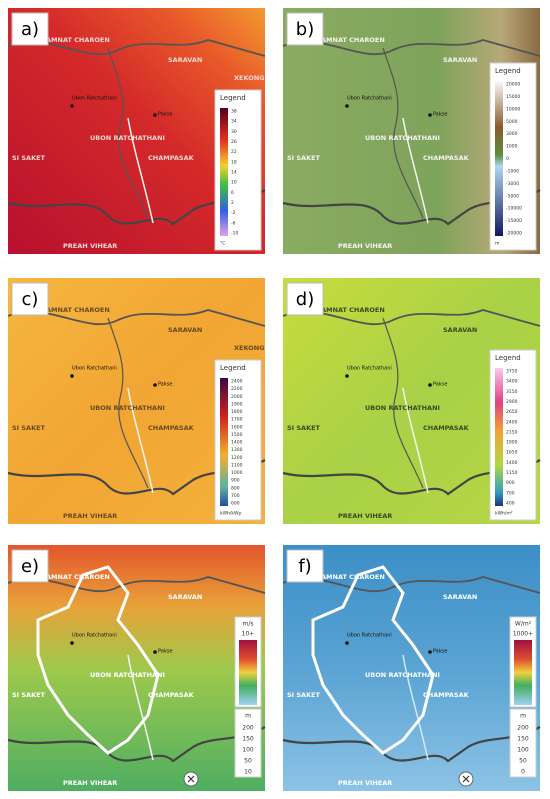 This screenshot has width=550, height=799. What do you see at coordinates (237, 389) in the screenshot?
I see `legend-tick-label: 2200` at bounding box center [237, 389].